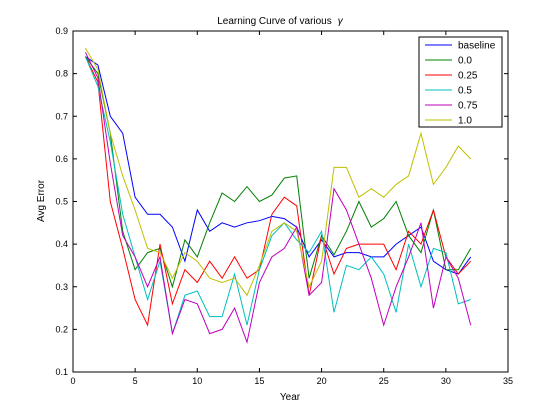 The height and width of the screenshot is (419, 559). I want to click on x-tick-label: 15, so click(259, 381).